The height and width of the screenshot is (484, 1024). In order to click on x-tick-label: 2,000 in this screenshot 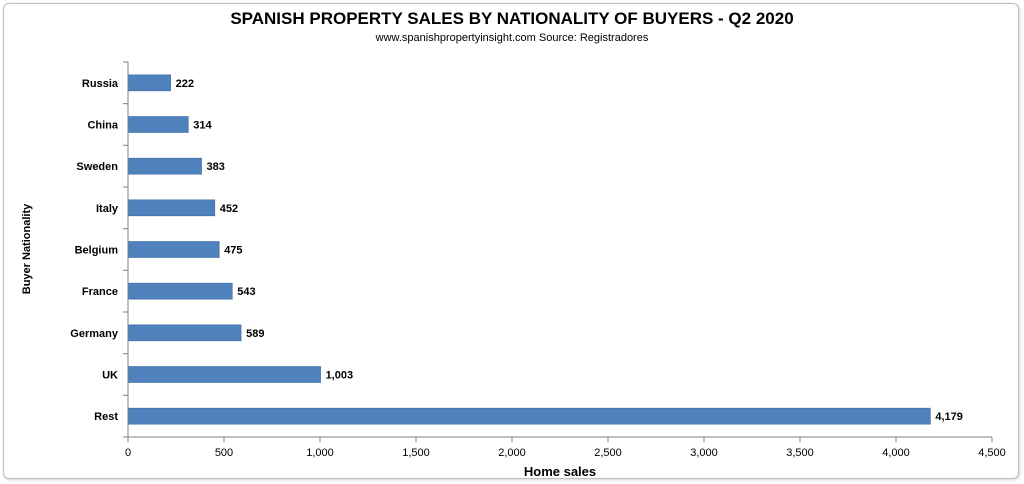, I will do `click(512, 453)`.